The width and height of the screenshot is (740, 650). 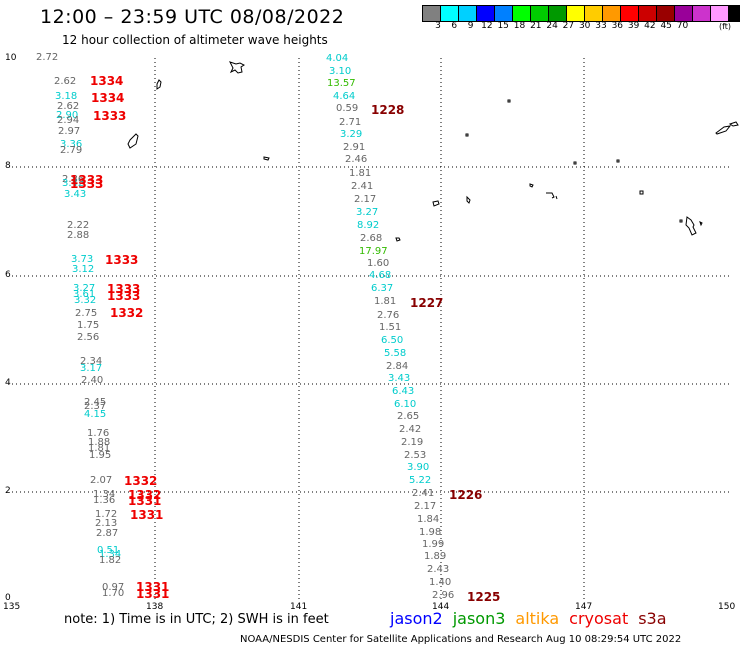 I want to click on pass-number: 1334, so click(x=108, y=98).